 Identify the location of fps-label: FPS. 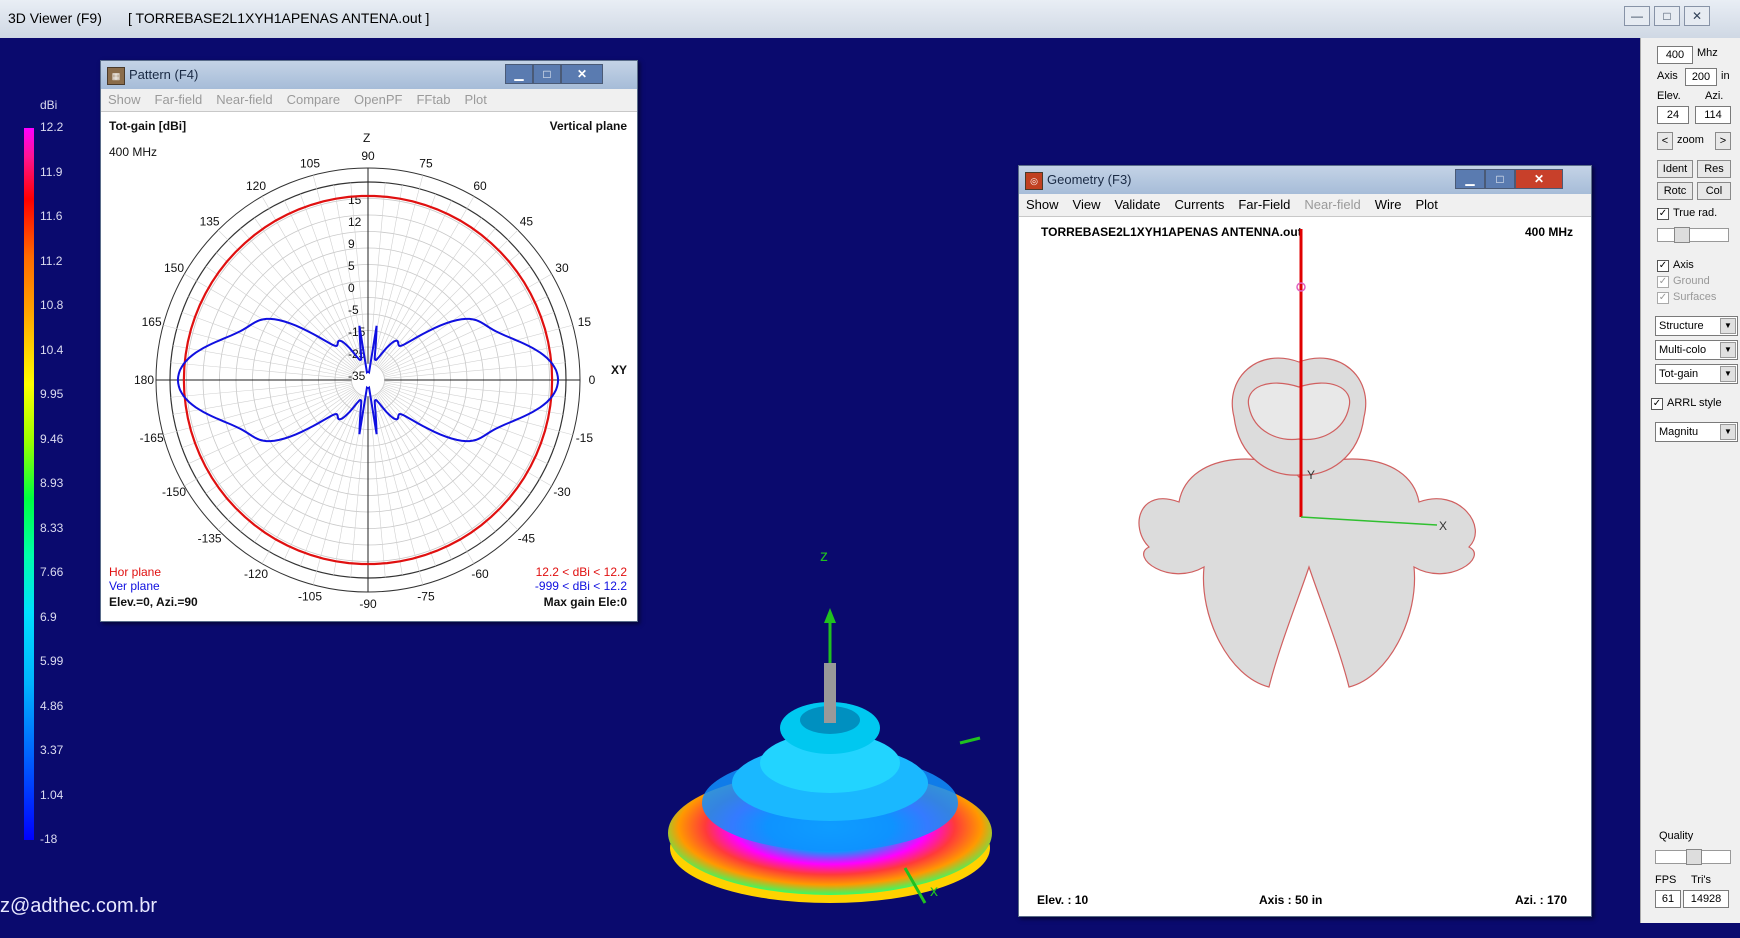
(1666, 880).